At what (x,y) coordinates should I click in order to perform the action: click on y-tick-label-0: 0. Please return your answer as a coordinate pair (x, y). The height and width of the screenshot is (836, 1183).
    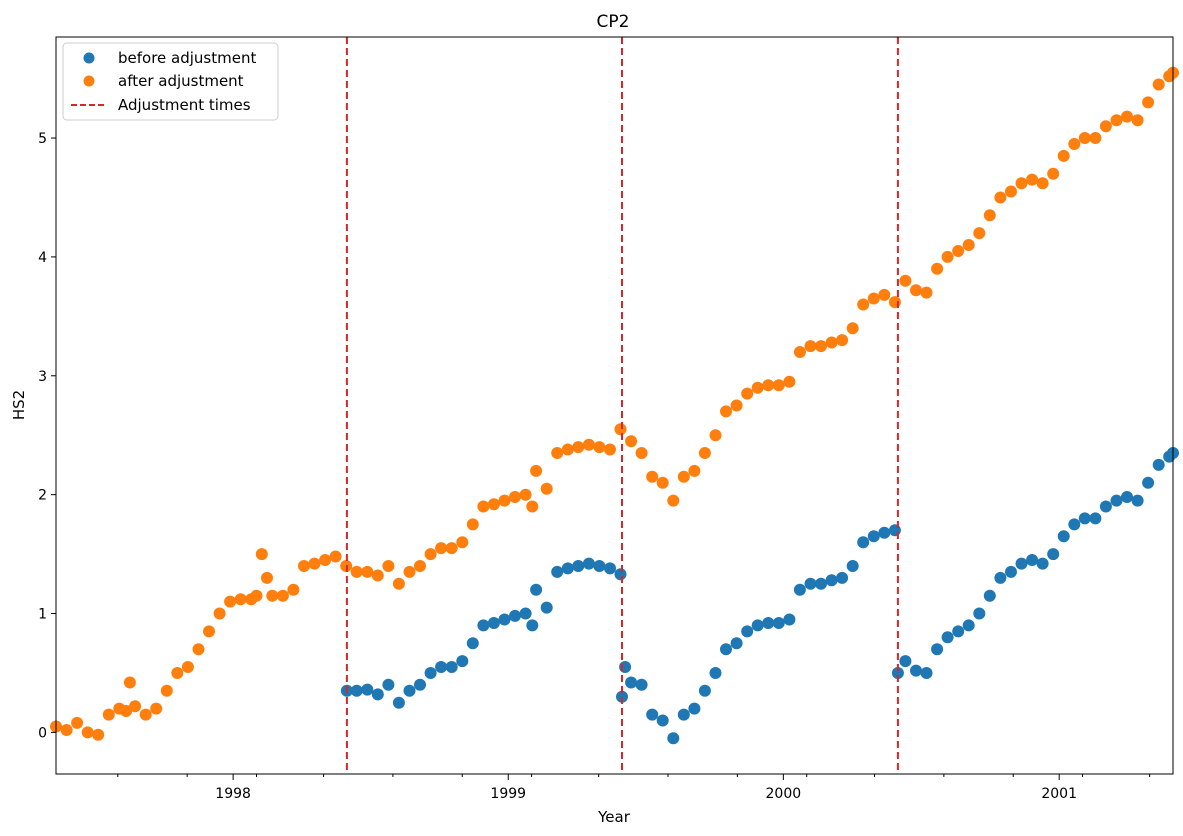
    Looking at the image, I should click on (42, 733).